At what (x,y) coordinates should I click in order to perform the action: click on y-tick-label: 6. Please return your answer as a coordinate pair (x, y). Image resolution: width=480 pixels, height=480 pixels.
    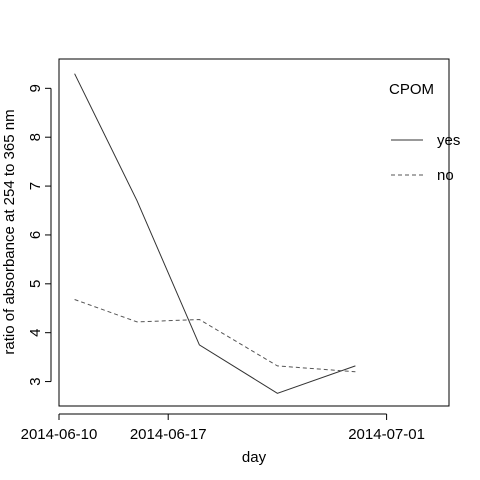
    Looking at the image, I should click on (35, 235).